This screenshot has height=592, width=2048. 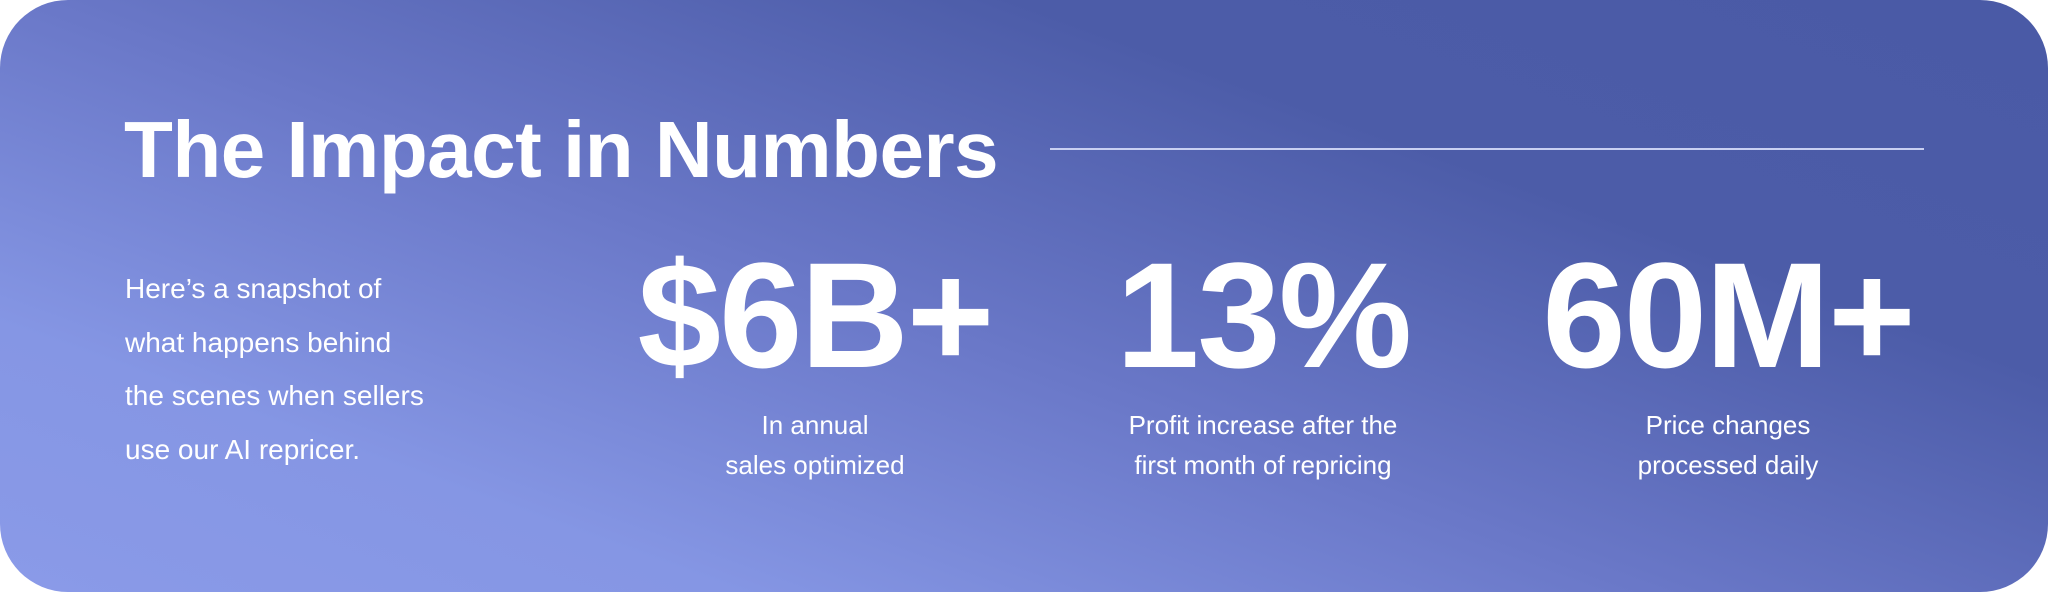 What do you see at coordinates (253, 288) in the screenshot?
I see `intro-line: Here’s a snapshot of` at bounding box center [253, 288].